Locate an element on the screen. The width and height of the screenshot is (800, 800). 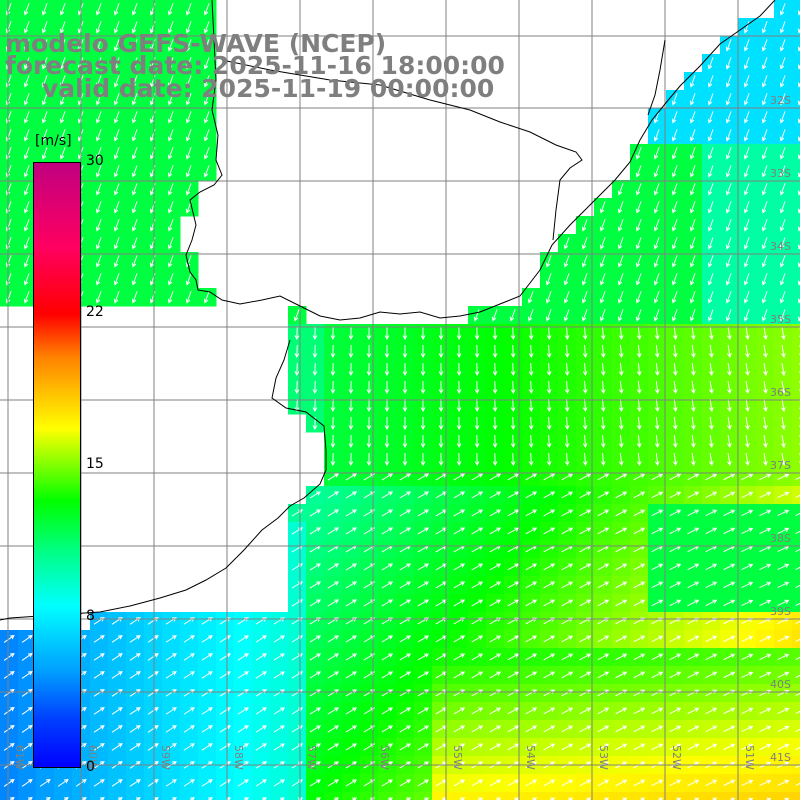
latitude-label: 39S is located at coordinates (780, 611).